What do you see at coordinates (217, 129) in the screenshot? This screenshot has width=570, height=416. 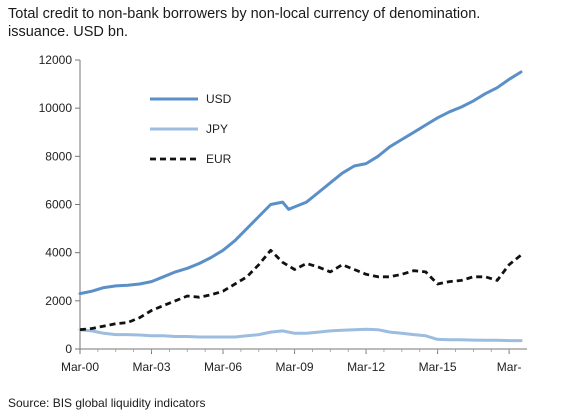 I see `legend-label-jpy: JPY` at bounding box center [217, 129].